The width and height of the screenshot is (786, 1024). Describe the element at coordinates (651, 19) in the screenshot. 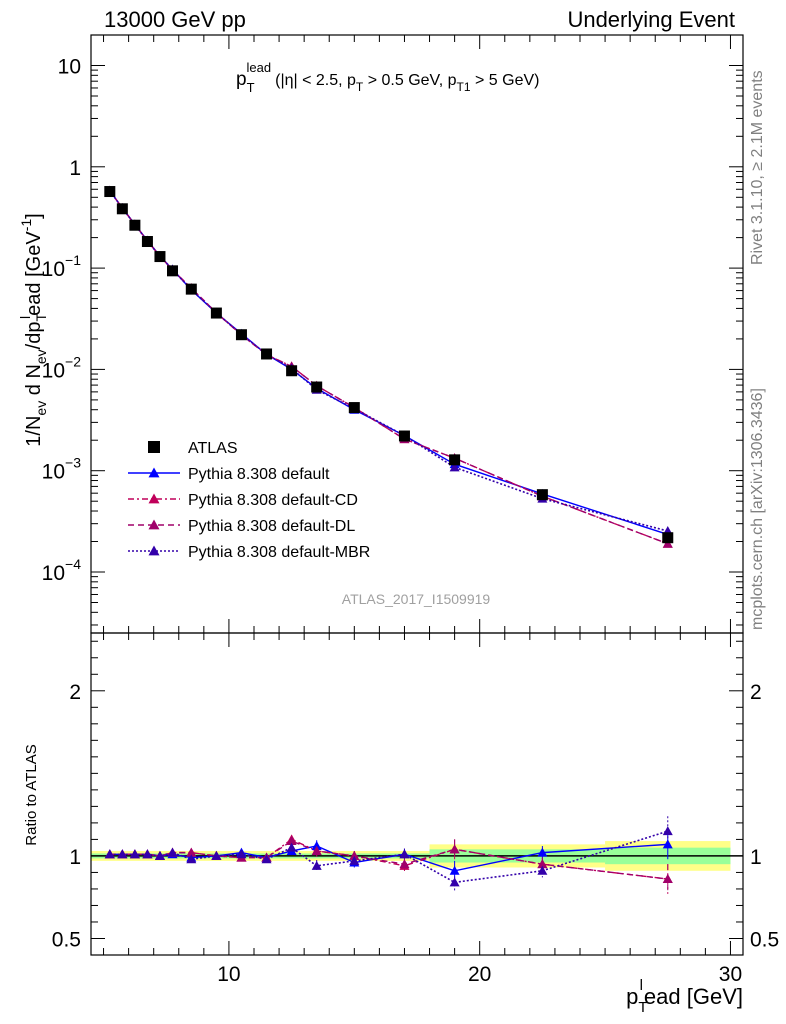

I see `header-right: Underlying Event` at that location.